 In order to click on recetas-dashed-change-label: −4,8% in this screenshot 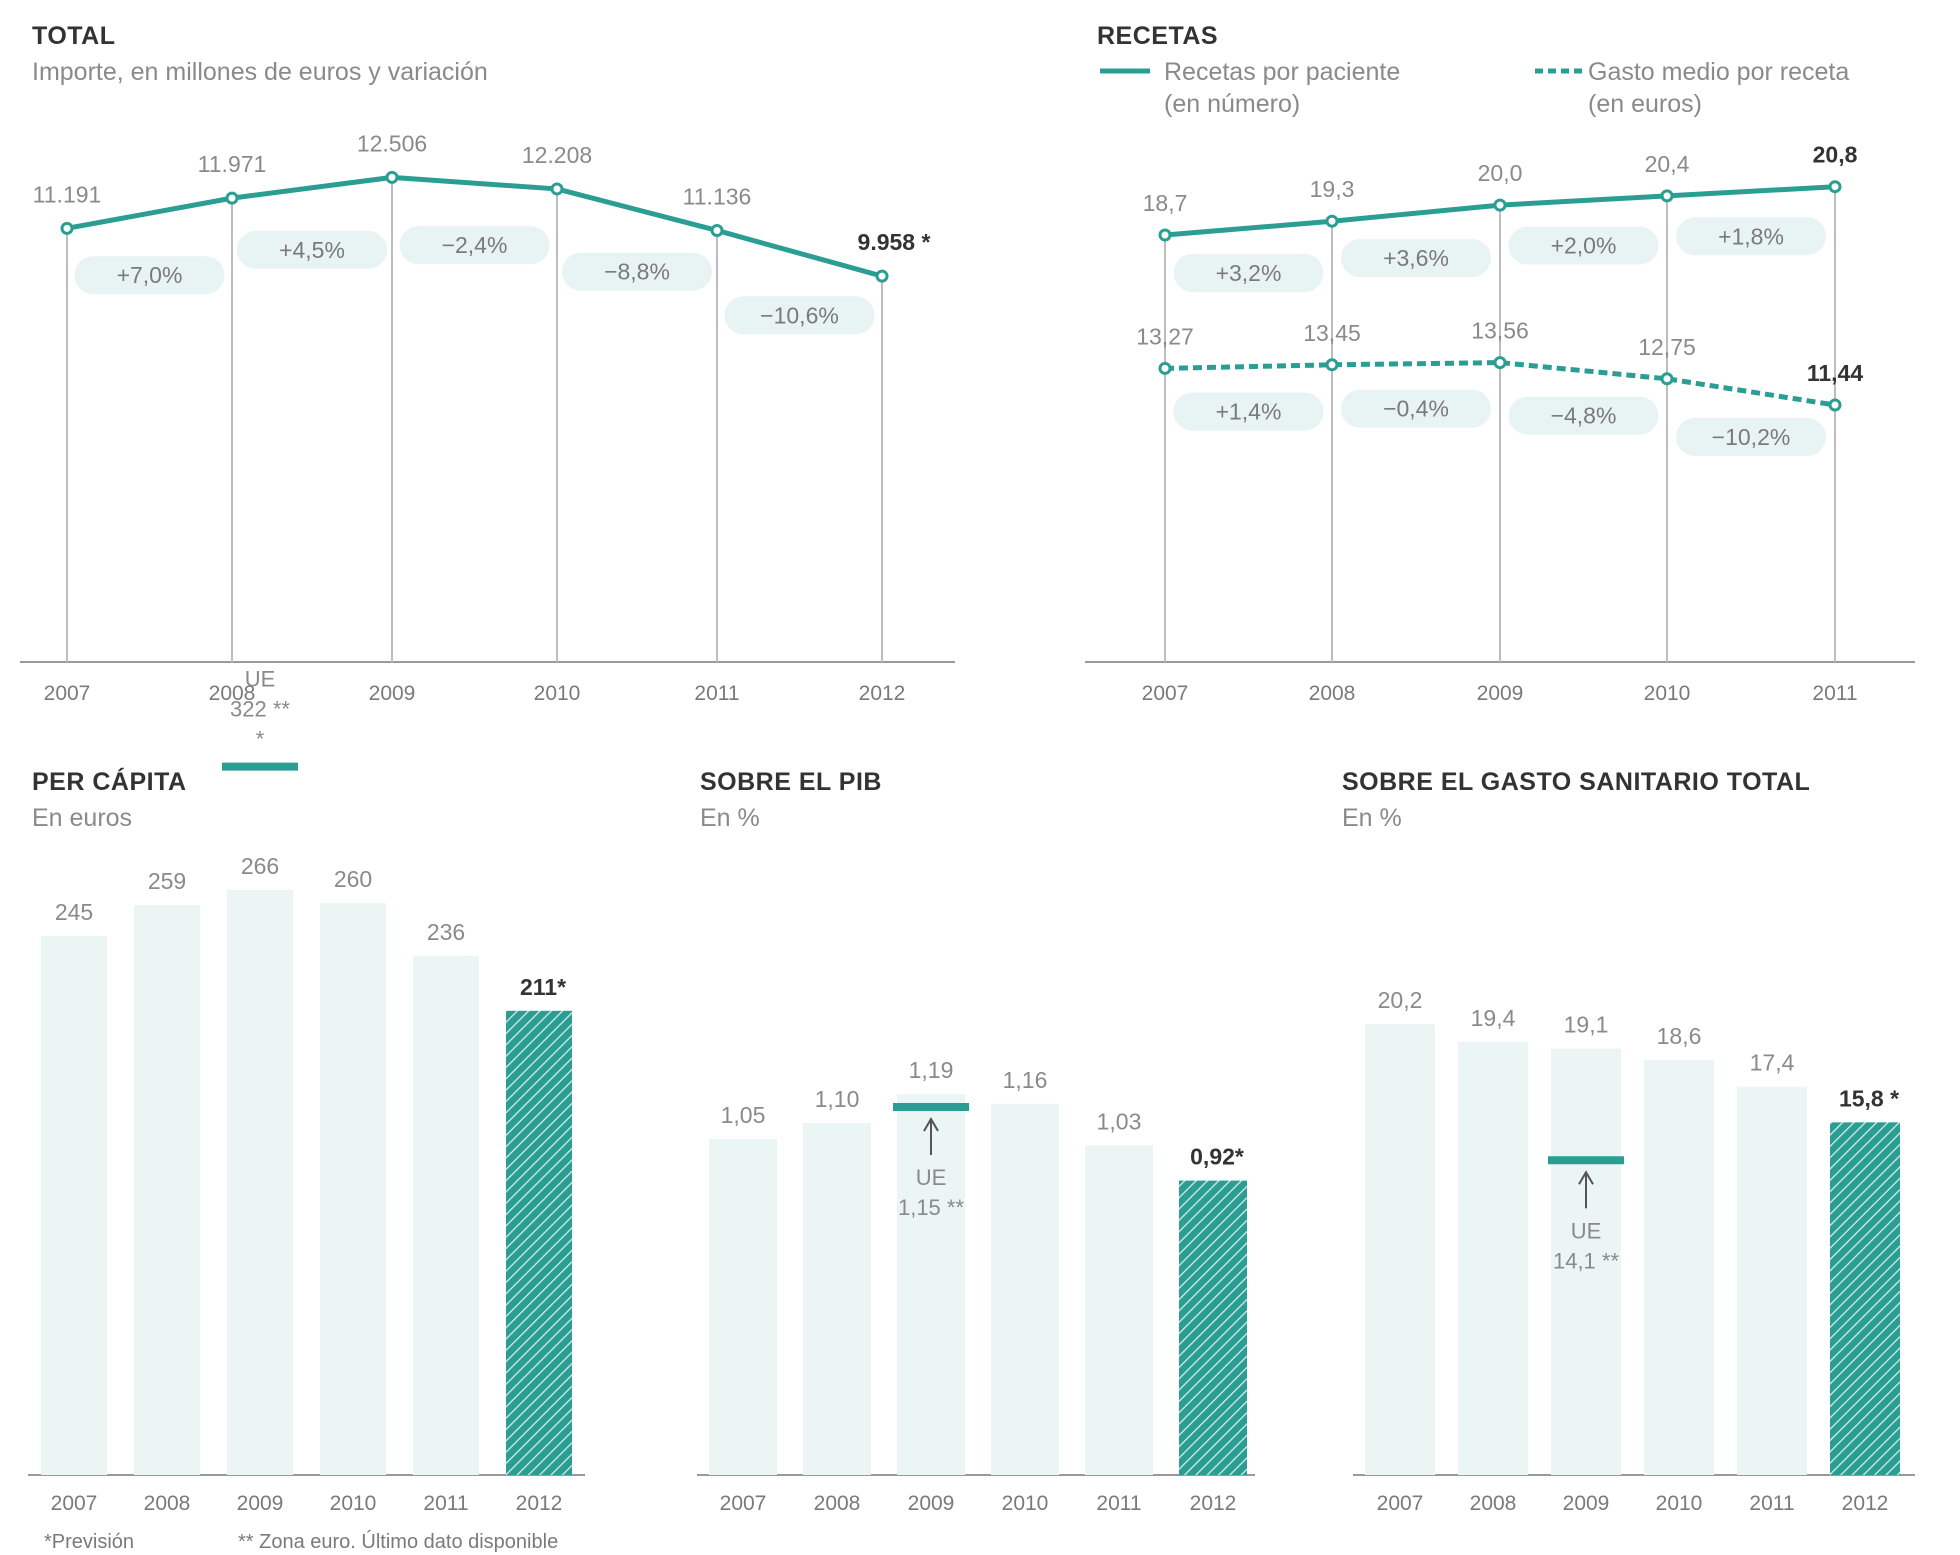, I will do `click(1584, 416)`.